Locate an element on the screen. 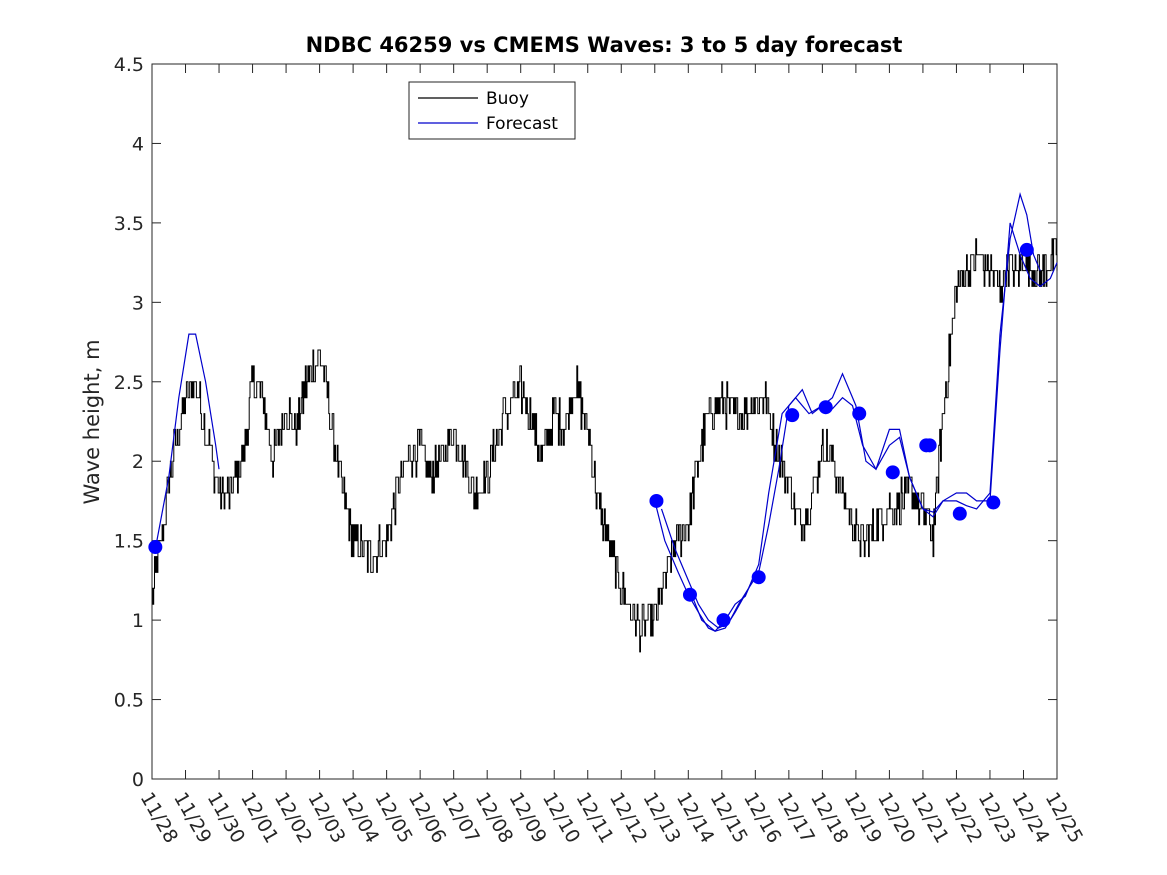  y-tick-label: 4.5 is located at coordinates (129, 65).